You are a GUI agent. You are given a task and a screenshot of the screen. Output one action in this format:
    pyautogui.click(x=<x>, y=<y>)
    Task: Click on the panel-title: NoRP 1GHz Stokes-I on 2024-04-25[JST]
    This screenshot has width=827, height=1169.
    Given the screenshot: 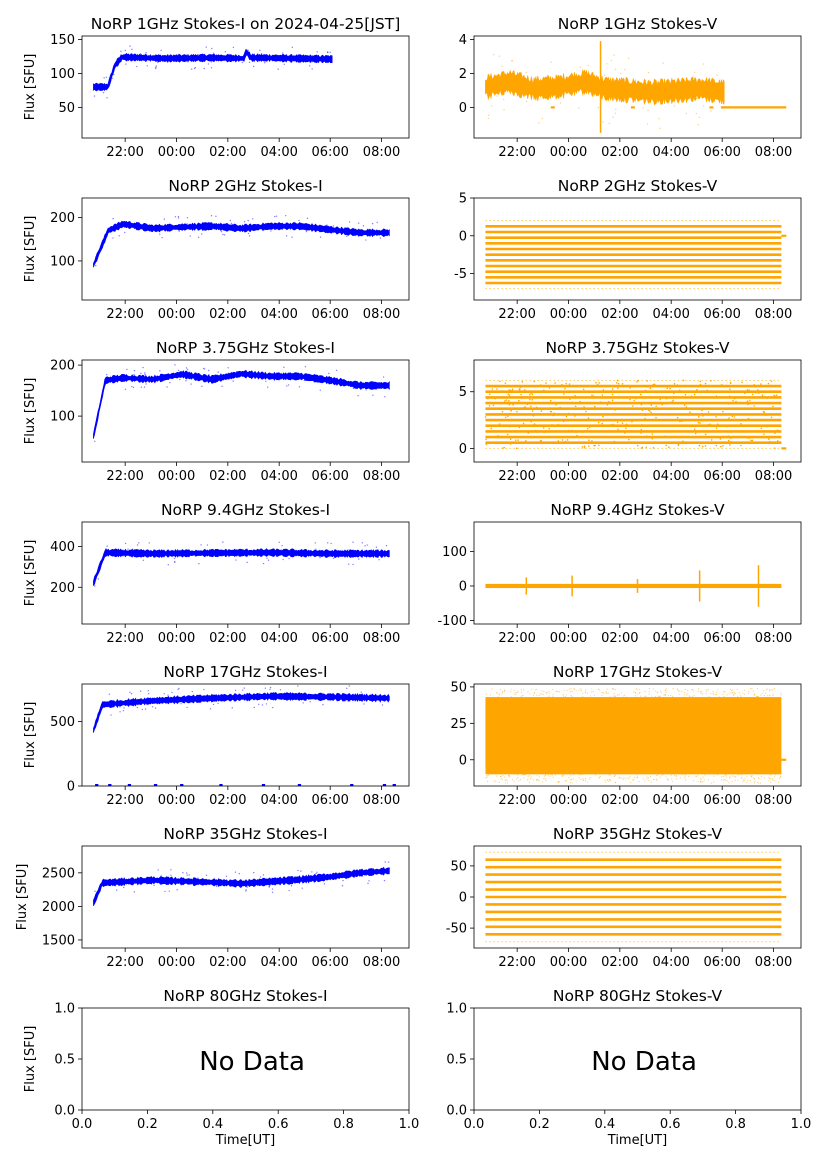 What is the action you would take?
    pyautogui.click(x=246, y=24)
    